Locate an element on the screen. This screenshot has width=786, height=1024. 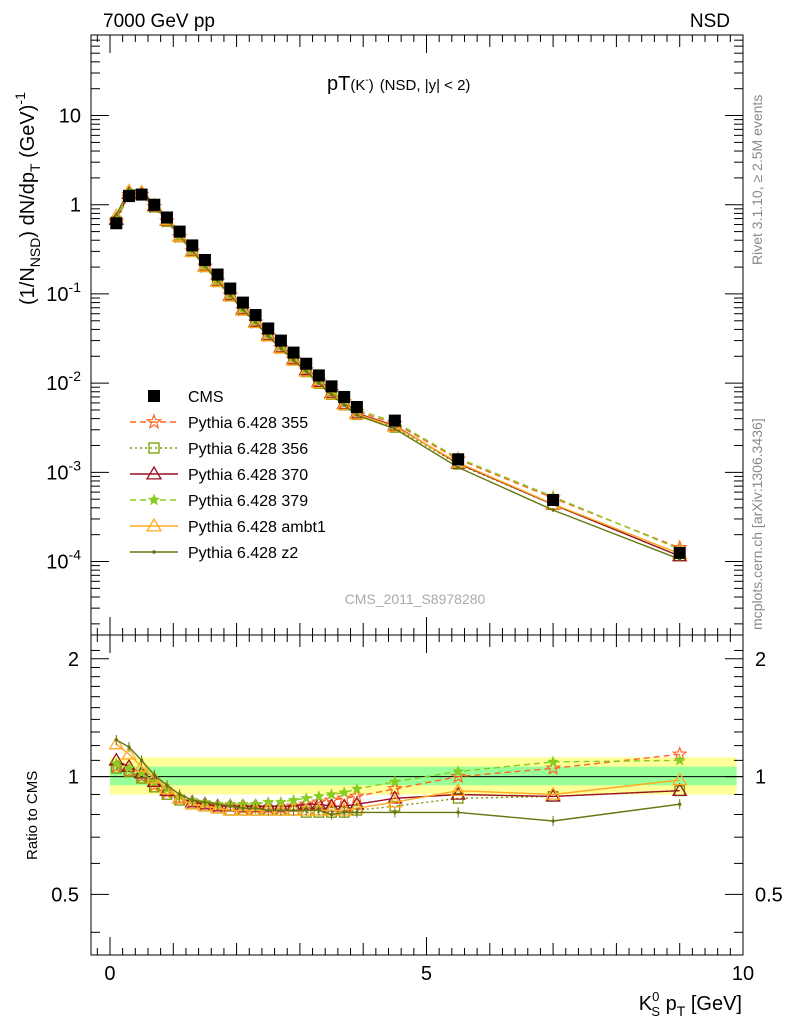
x-tick-label: 10 is located at coordinates (743, 974).